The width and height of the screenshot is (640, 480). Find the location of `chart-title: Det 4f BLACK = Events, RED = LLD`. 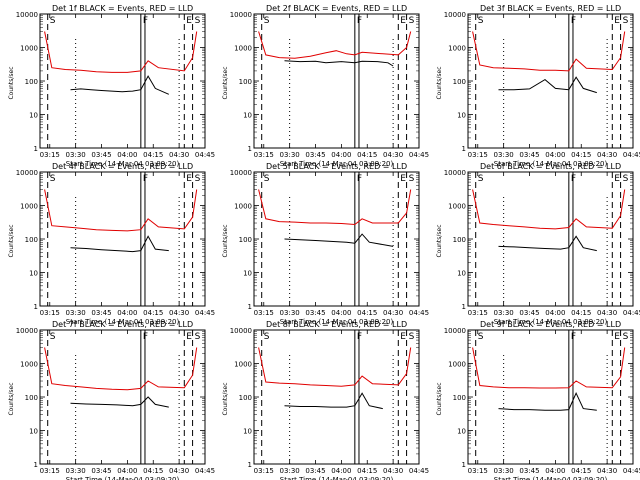

chart-title: Det 4f BLACK = Events, RED = LLD is located at coordinates (122, 166).